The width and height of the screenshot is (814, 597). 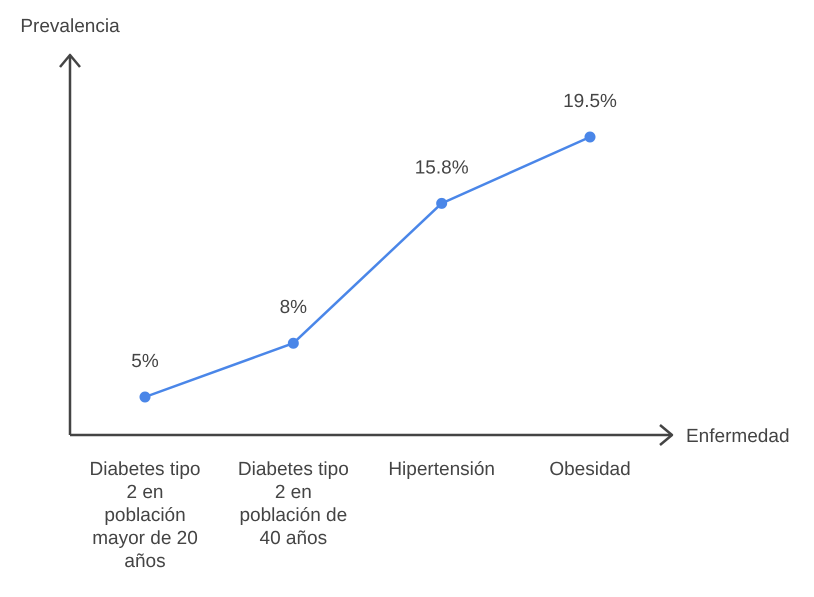 What do you see at coordinates (441, 167) in the screenshot?
I see `data-label: 15.8%` at bounding box center [441, 167].